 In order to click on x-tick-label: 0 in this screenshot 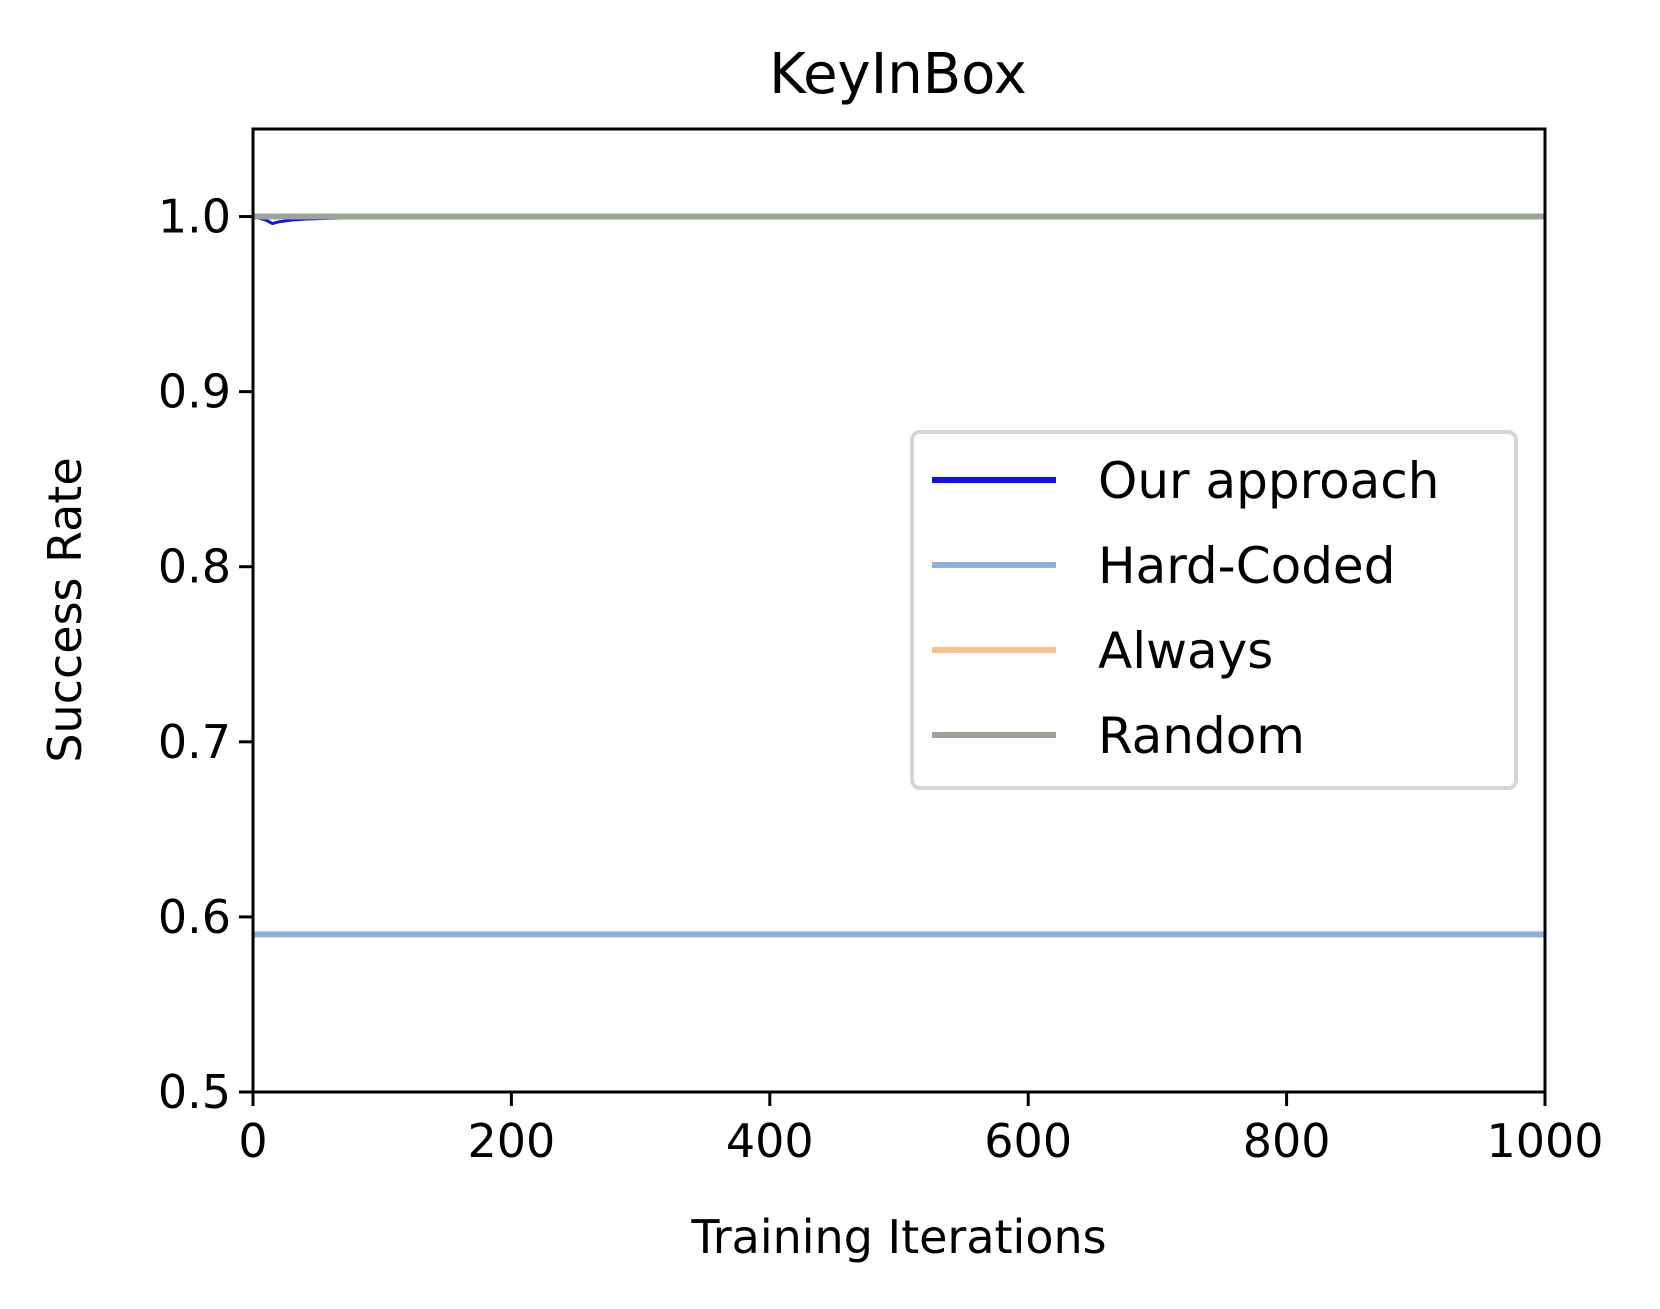, I will do `click(252, 1141)`.